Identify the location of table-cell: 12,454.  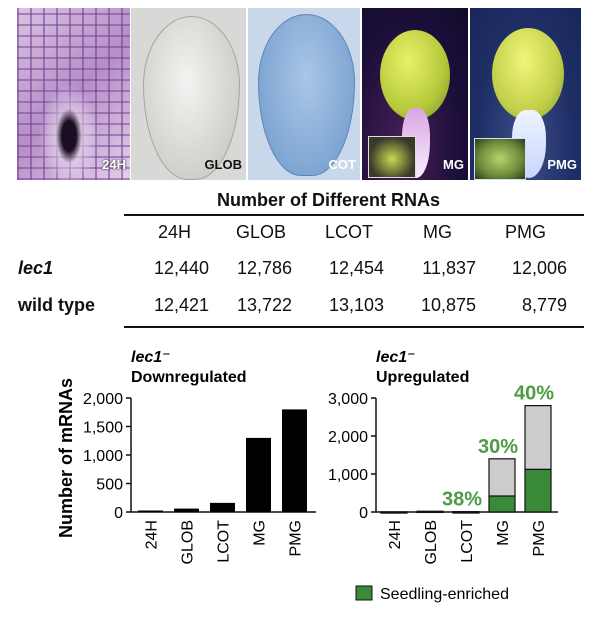
(356, 268).